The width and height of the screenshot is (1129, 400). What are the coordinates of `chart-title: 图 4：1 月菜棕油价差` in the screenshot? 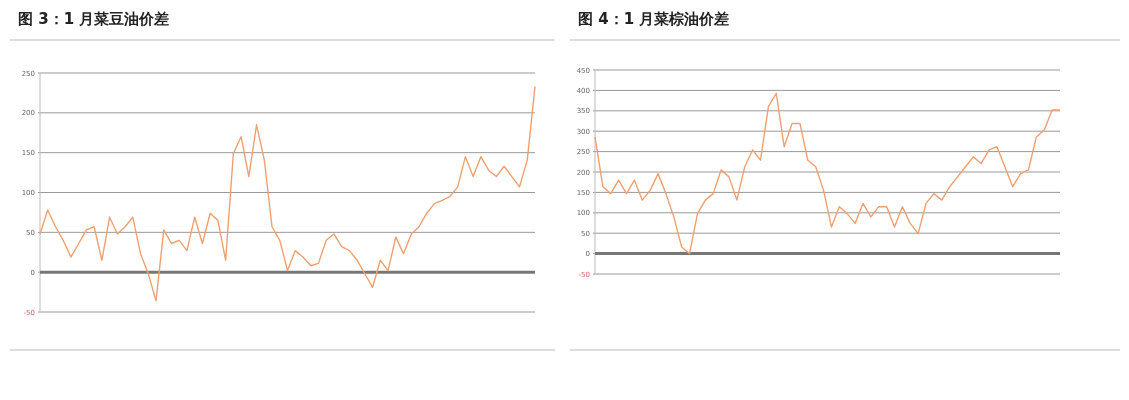 It's located at (654, 19).